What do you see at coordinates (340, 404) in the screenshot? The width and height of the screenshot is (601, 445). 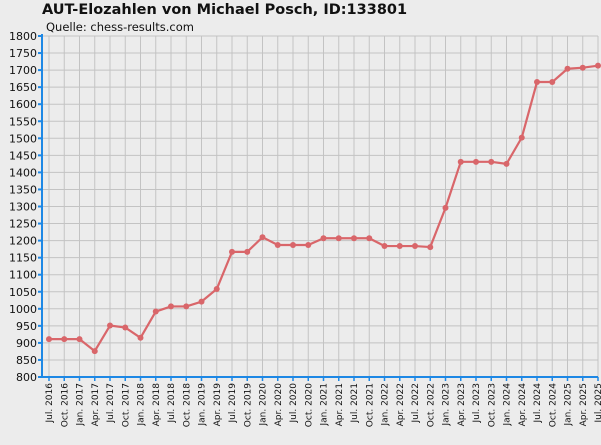 I see `x-tick-label: Apr. 2021` at bounding box center [340, 404].